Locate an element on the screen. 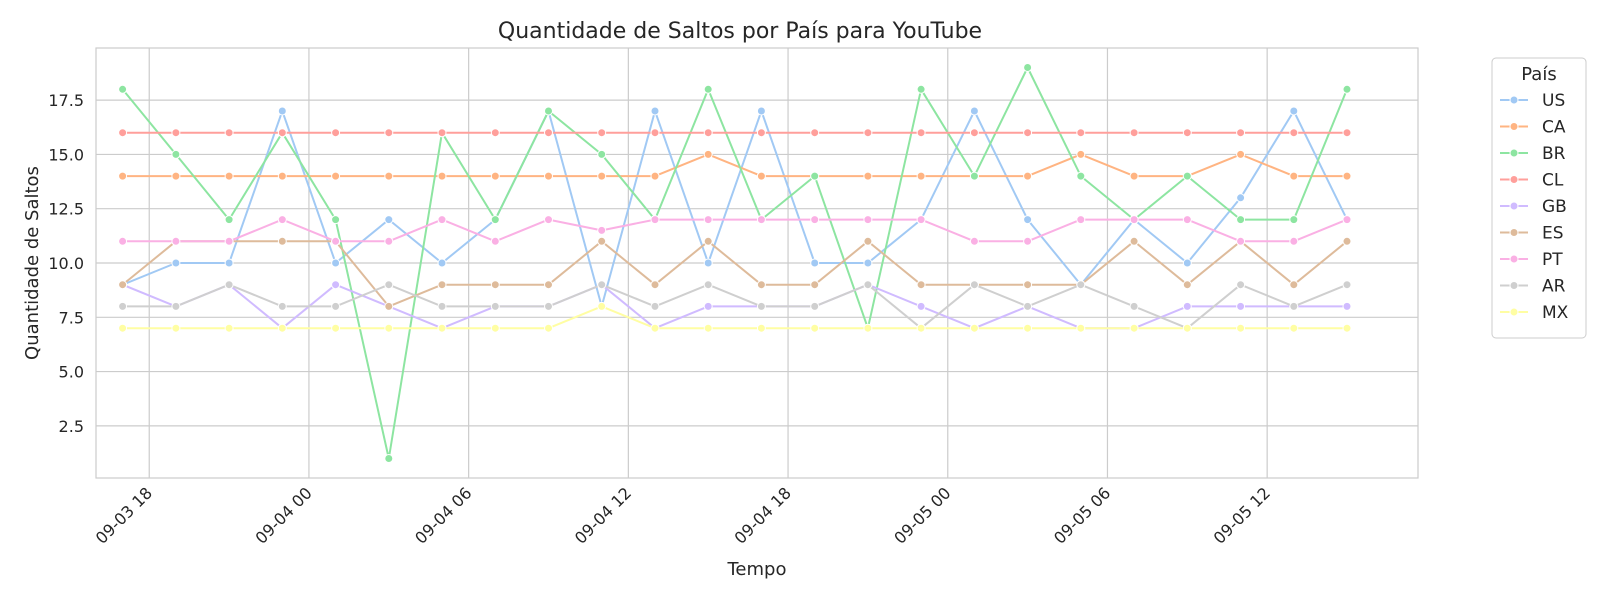 The image size is (1600, 604). legend: País US CA BR CL GB ES PT AR MX is located at coordinates (1539, 198).